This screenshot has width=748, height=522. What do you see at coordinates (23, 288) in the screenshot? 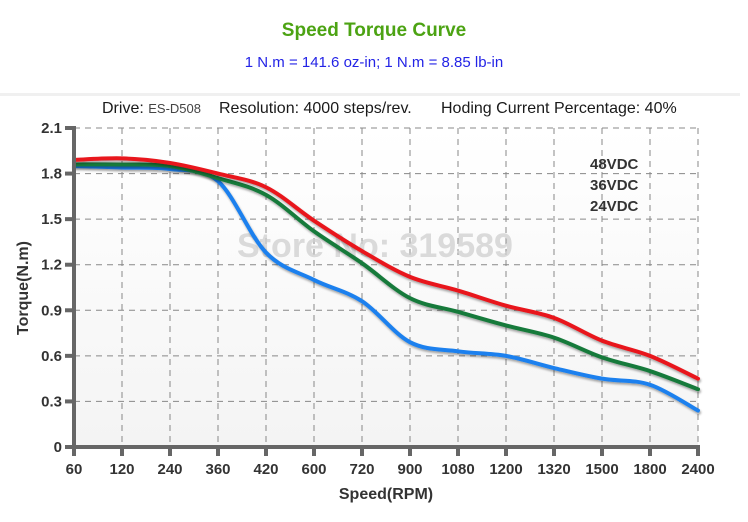
I see `y-axis-title: Torque(N.m)` at bounding box center [23, 288].